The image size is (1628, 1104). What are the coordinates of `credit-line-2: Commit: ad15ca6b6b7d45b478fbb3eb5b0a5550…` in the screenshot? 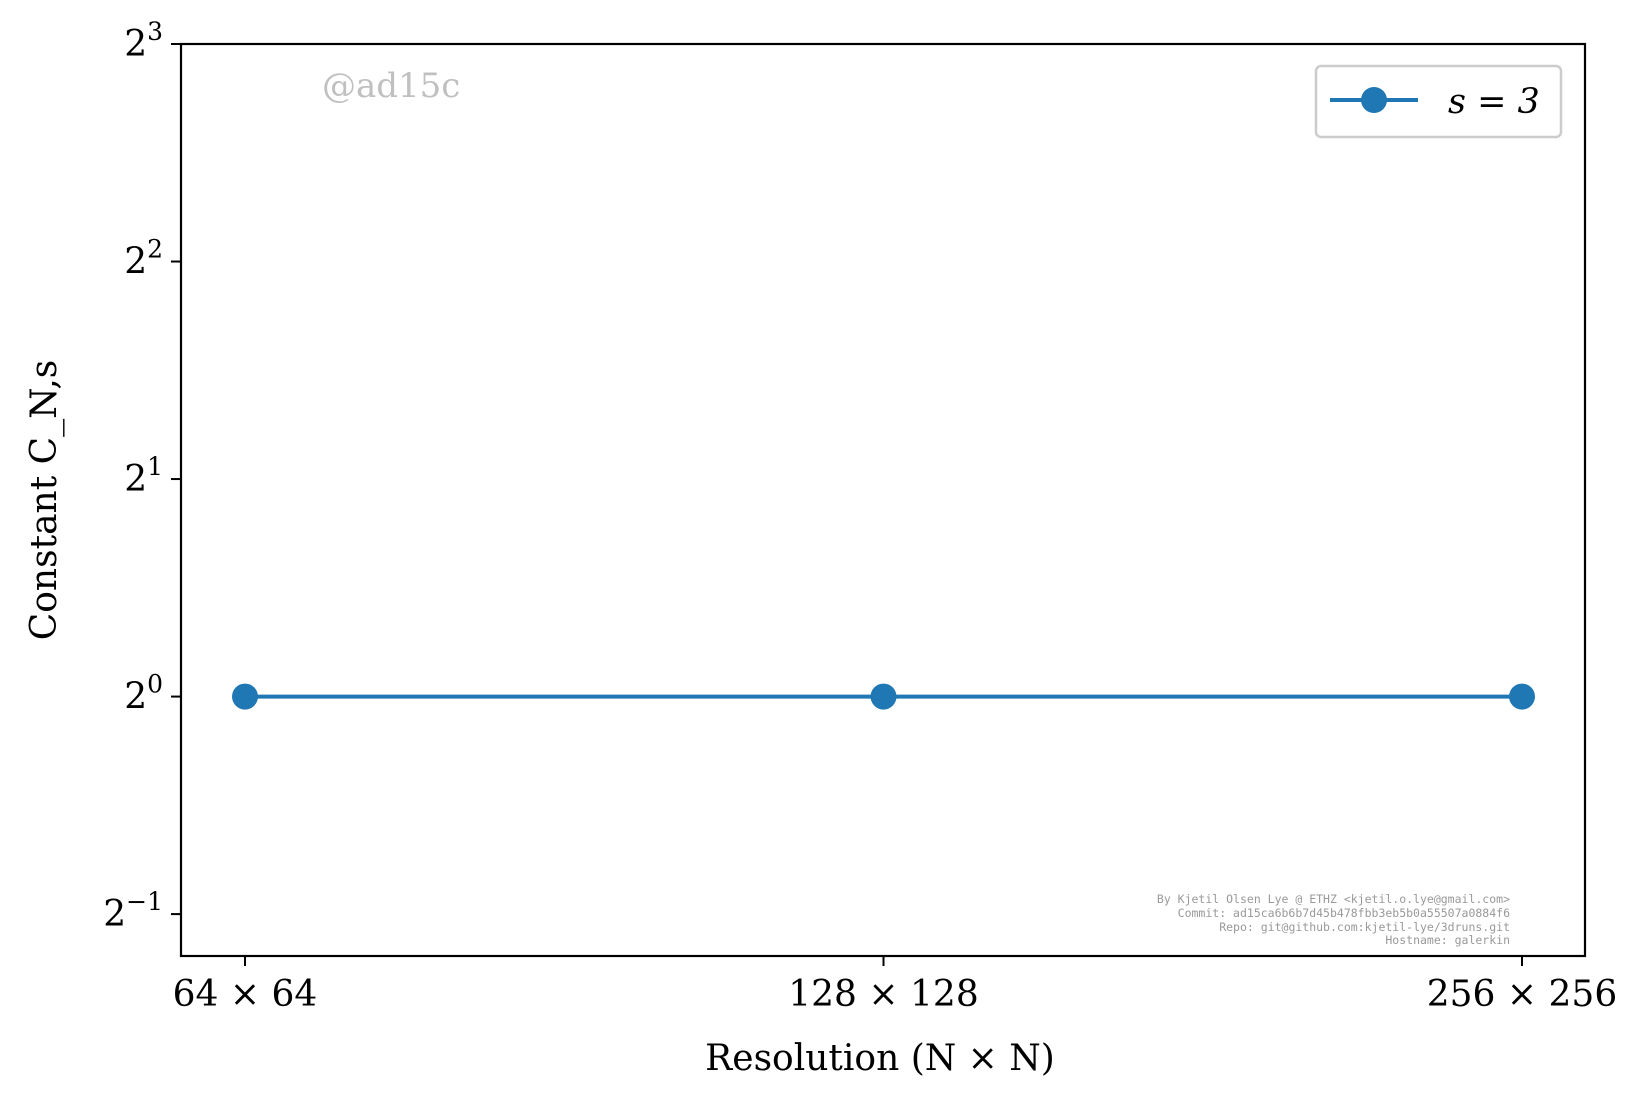 It's located at (1344, 913).